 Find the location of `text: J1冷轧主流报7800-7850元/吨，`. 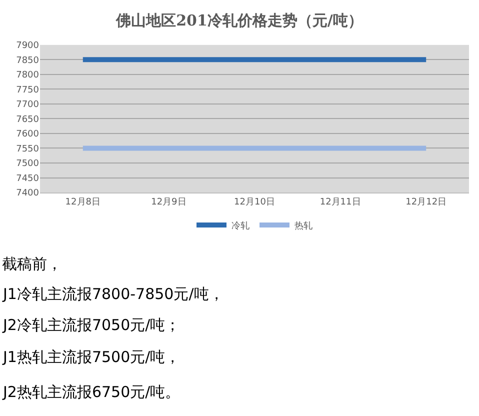

text: J1冷轧主流报7800-7850元/吨， is located at coordinates (113, 294).